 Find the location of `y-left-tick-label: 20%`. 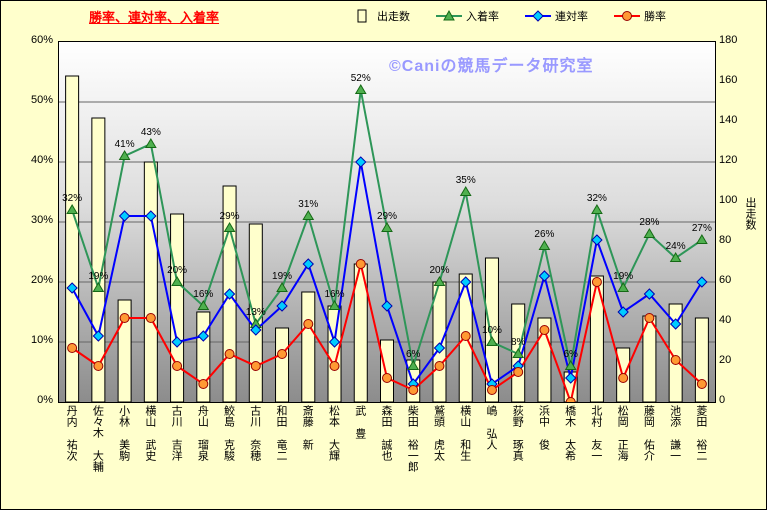

y-left-tick-label: 20% is located at coordinates (41, 280).